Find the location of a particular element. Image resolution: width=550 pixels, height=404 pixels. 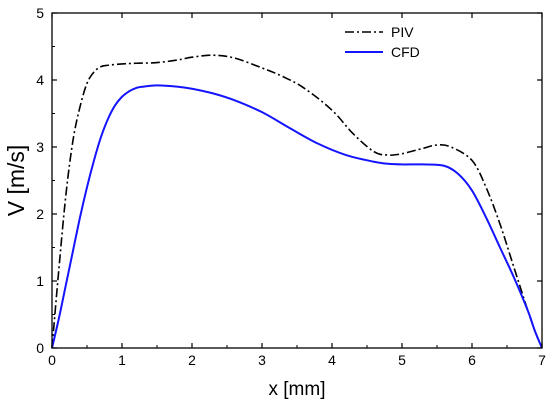

x-tick-label: 5 is located at coordinates (402, 360).